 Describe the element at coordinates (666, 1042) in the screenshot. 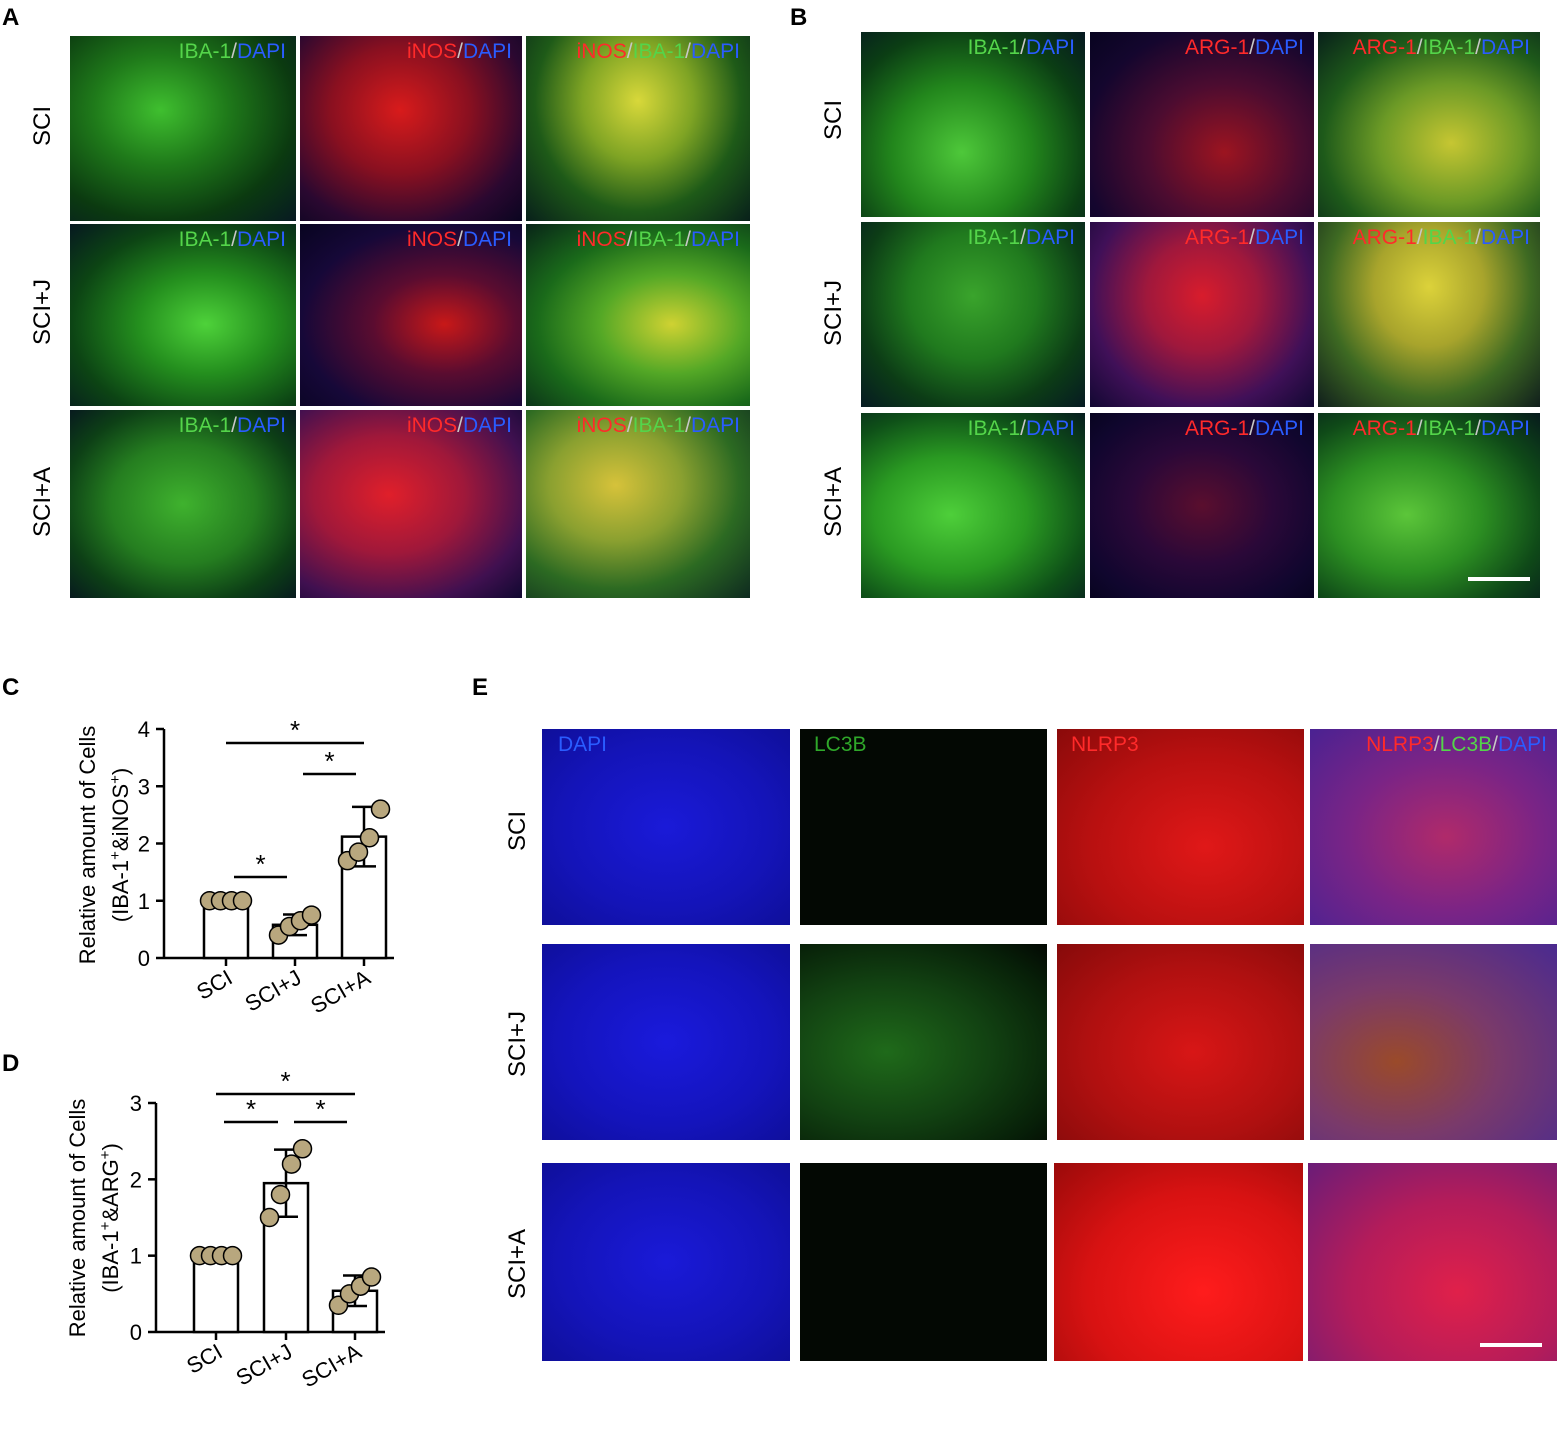

I see `micrograph-e-scij-dapi` at that location.